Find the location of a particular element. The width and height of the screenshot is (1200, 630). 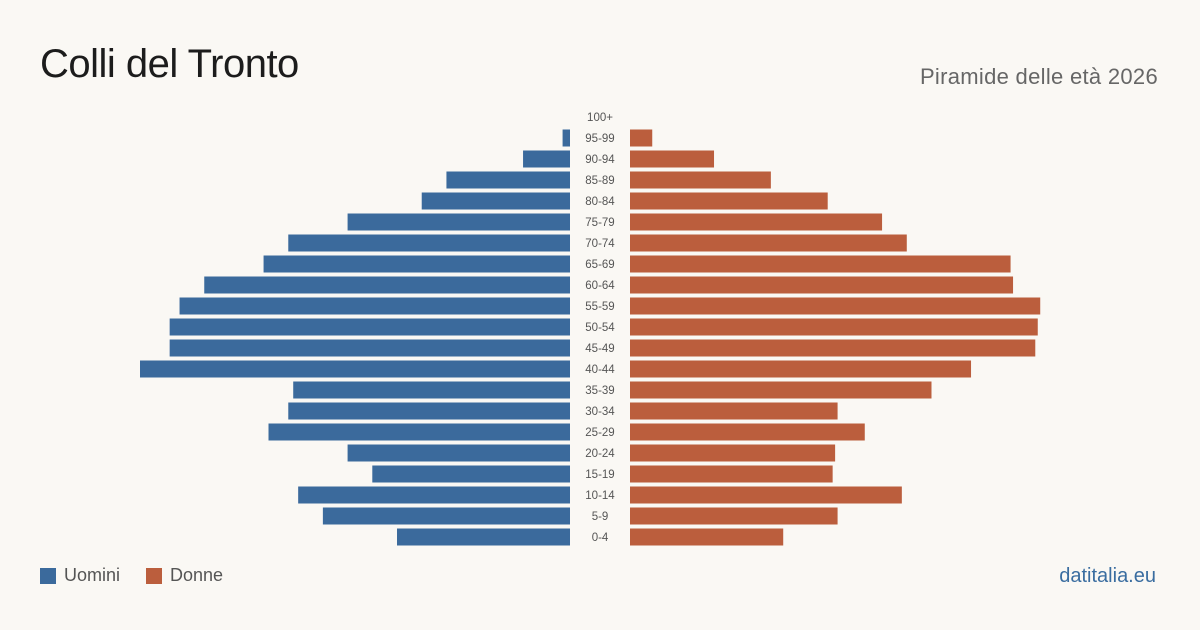

legend-swatch-male is located at coordinates (48, 575).